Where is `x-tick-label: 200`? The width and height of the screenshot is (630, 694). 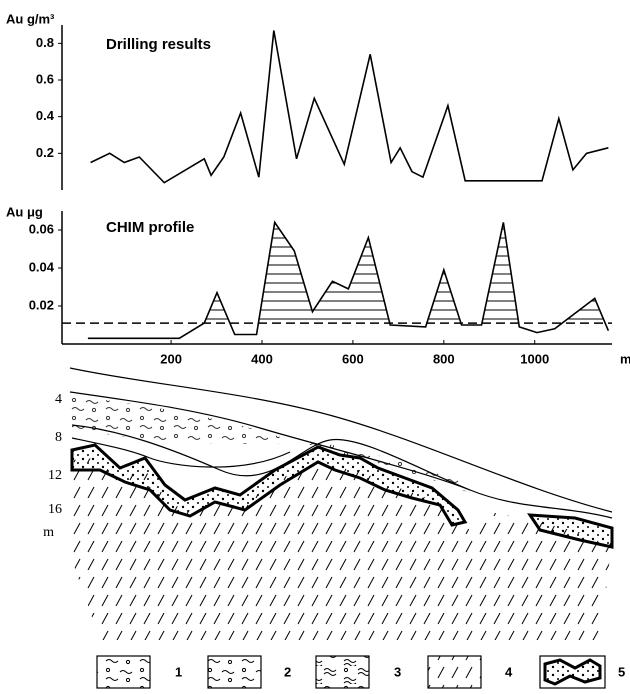 x-tick-label: 200 is located at coordinates (171, 358).